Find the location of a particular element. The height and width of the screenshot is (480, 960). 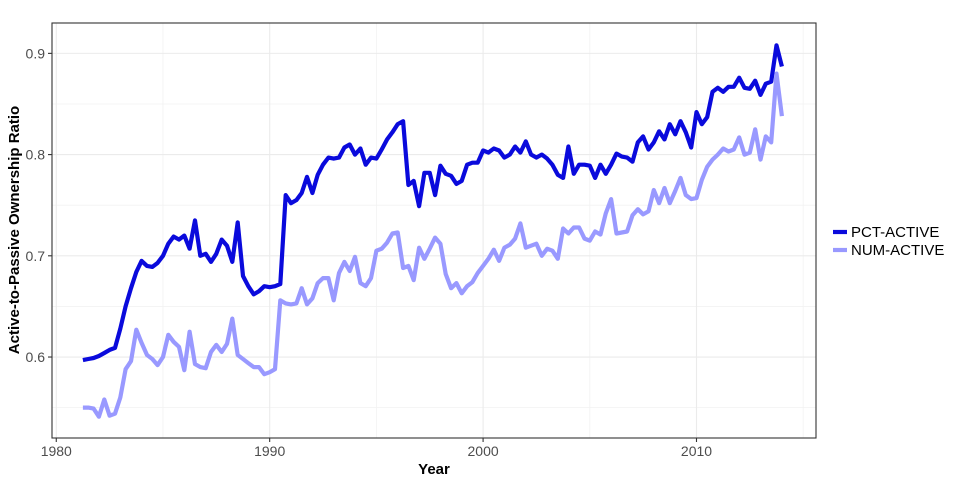

legend-label-num-active: NUM-ACTIVE is located at coordinates (897, 250).